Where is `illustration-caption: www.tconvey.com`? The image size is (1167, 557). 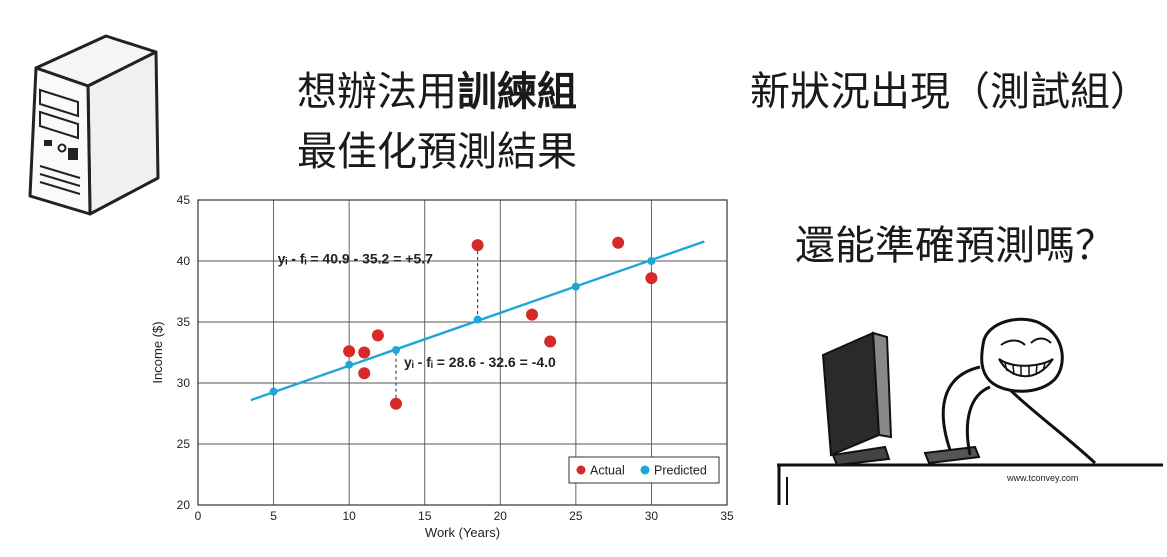 illustration-caption: www.tconvey.com is located at coordinates (1042, 478).